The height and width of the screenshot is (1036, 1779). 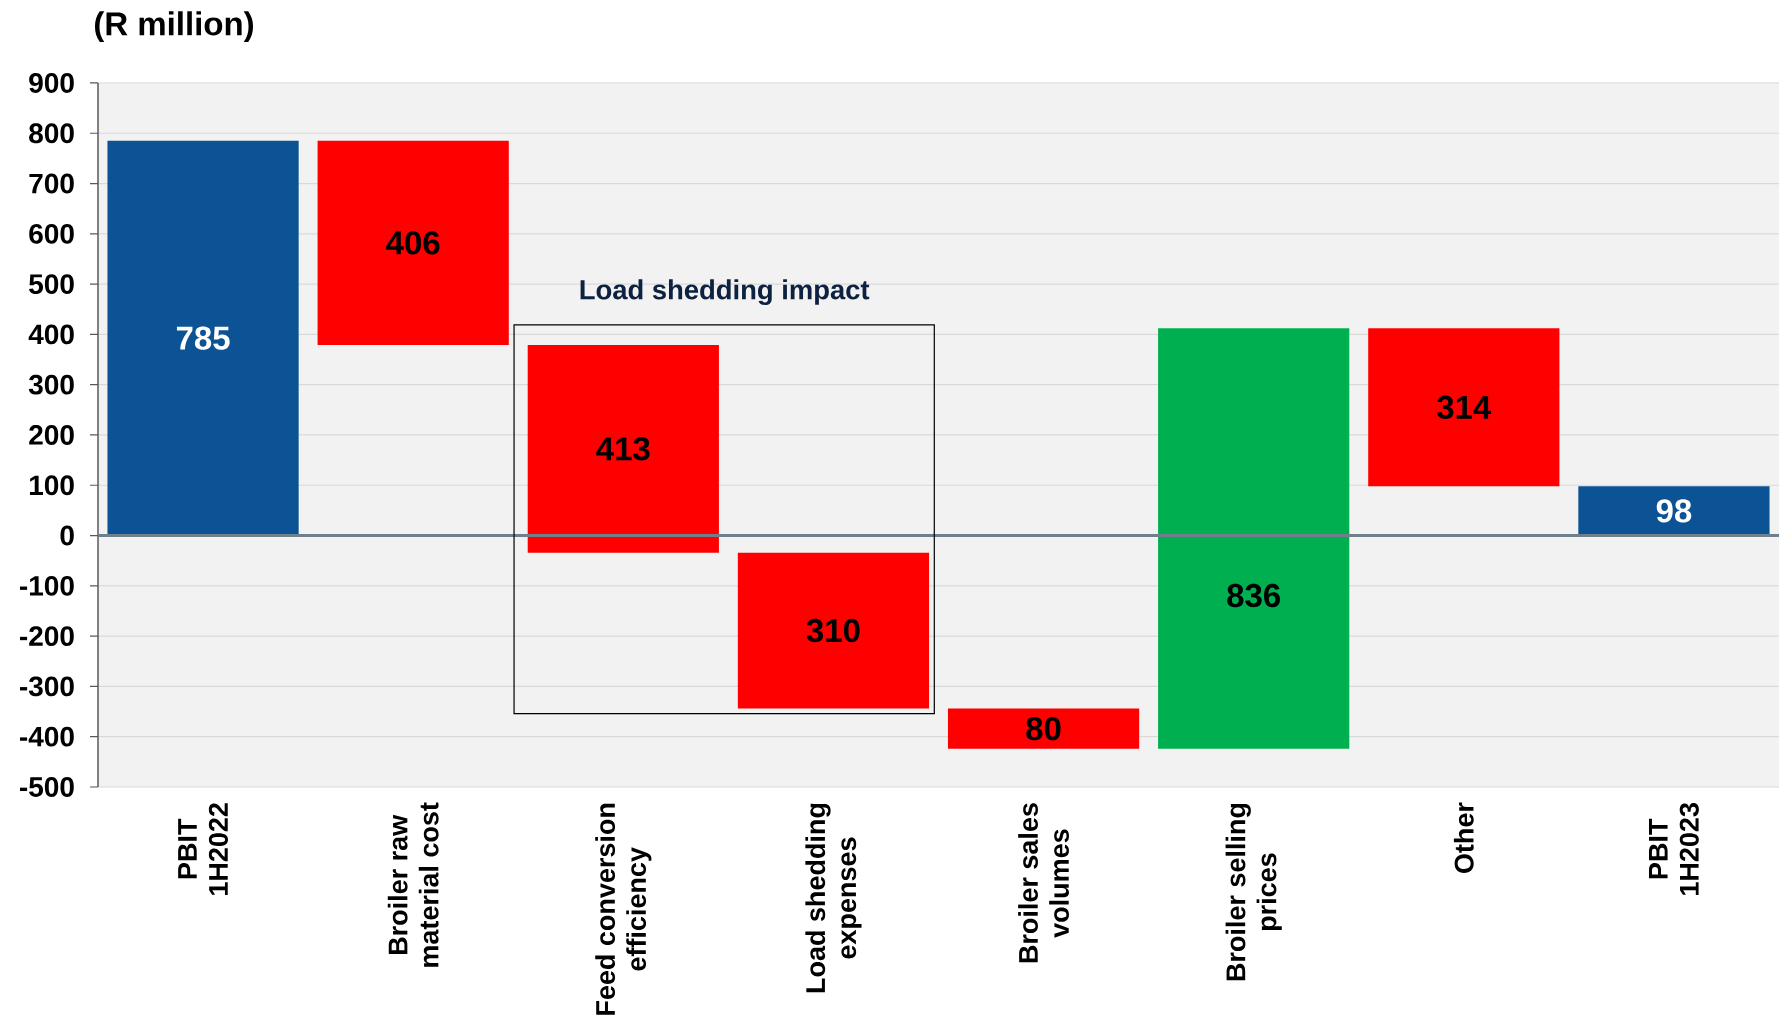 I want to click on y-tick-label: 600, so click(x=51, y=233).